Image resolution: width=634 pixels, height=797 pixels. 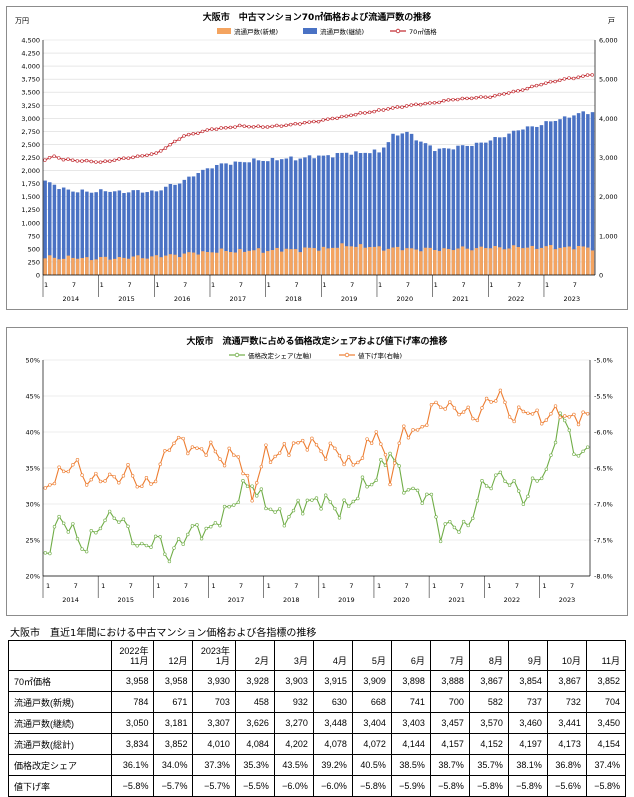 I want to click on chart1-legend: 流通戸数(新規) 流通戸数(継続) 70㎡価格, so click(x=327, y=31).